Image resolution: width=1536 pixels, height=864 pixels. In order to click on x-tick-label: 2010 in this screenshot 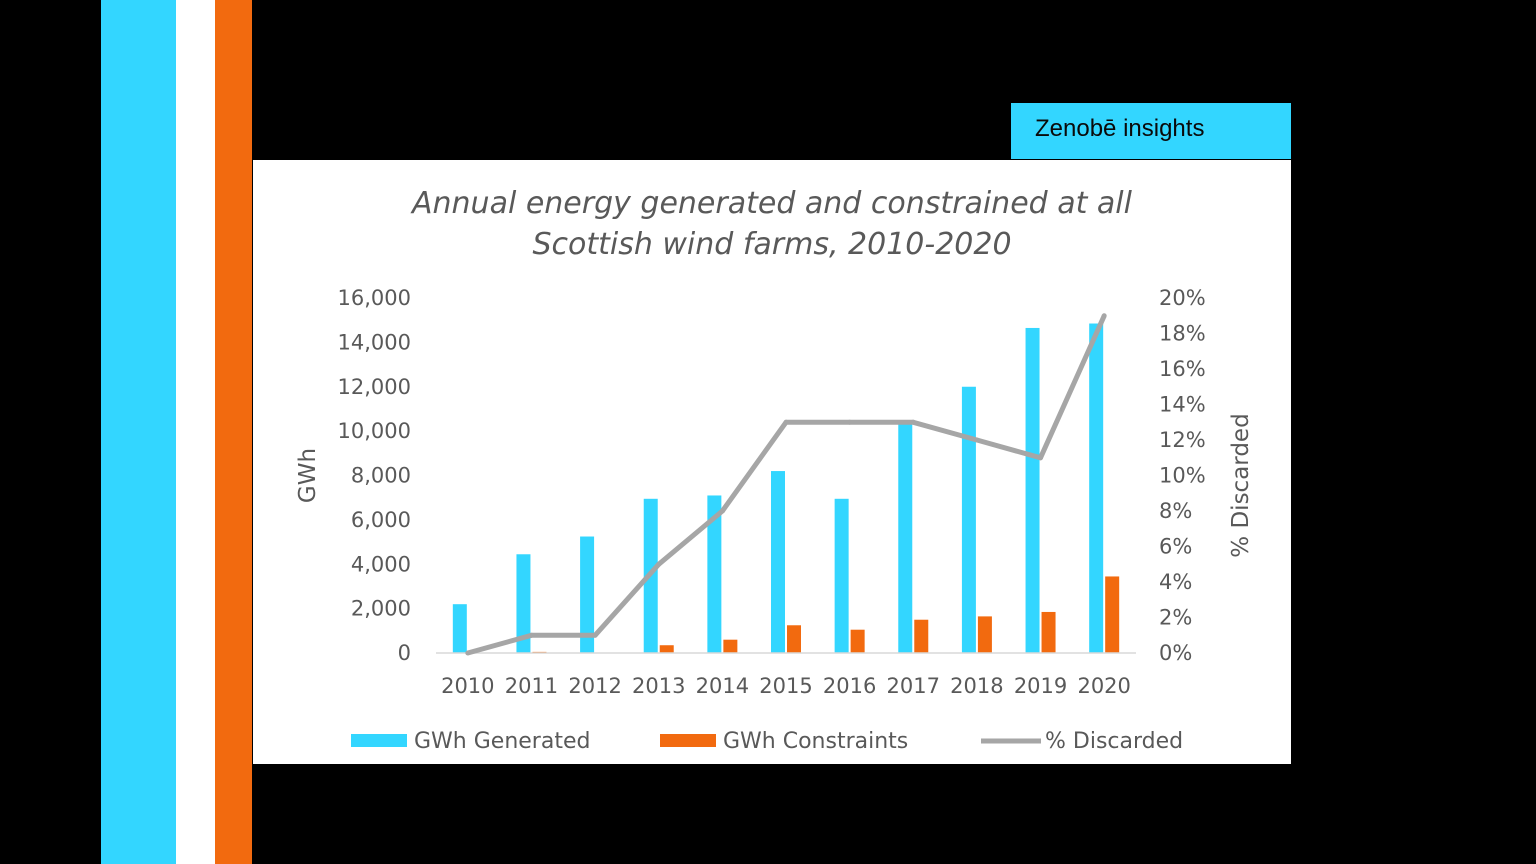, I will do `click(467, 686)`.